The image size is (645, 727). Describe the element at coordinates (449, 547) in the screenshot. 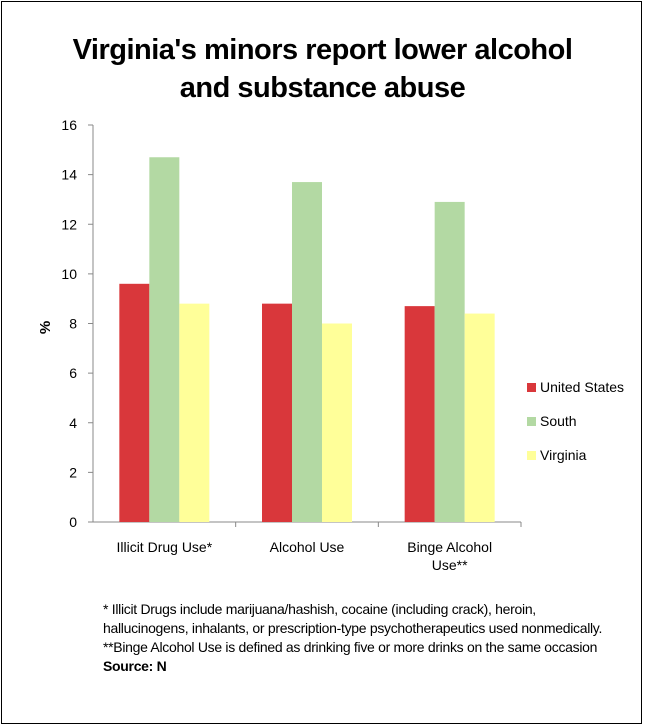

I see `x-tick-label: Binge Alcohol` at that location.